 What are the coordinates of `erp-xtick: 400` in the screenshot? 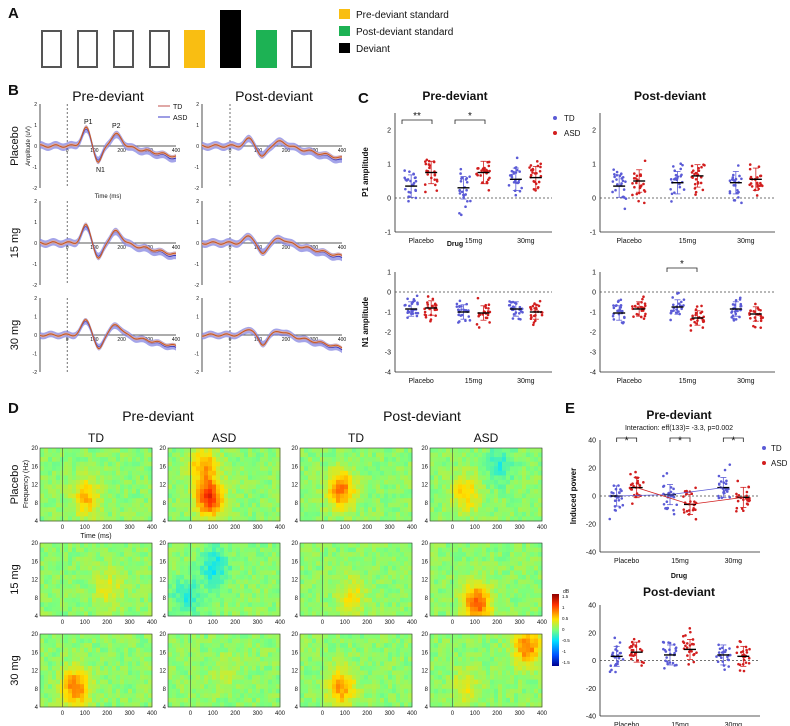 It's located at (342, 151).